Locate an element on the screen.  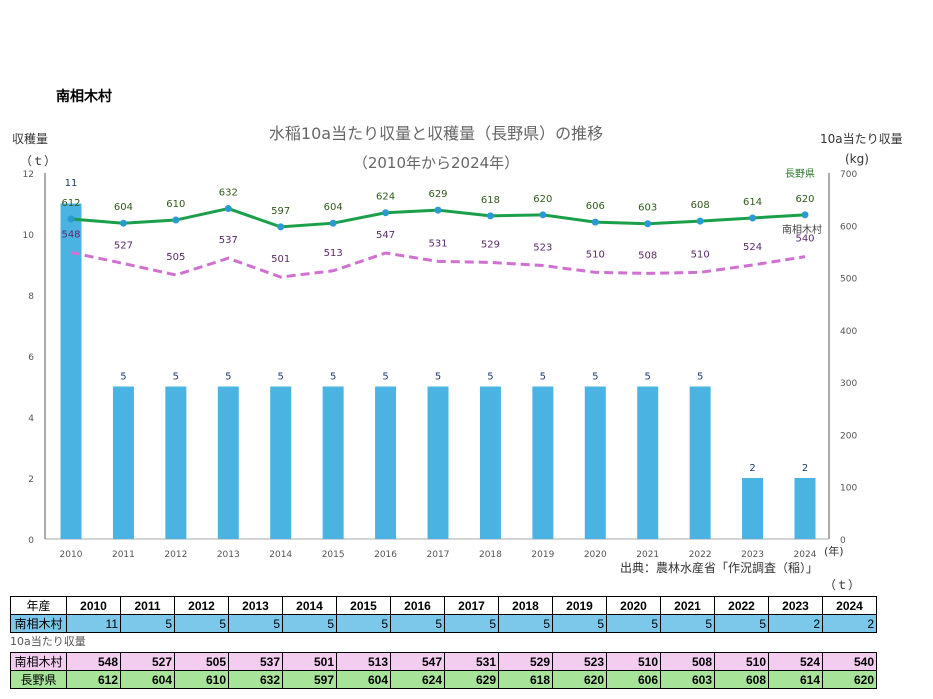
pref-data-label: 614 is located at coordinates (752, 202).